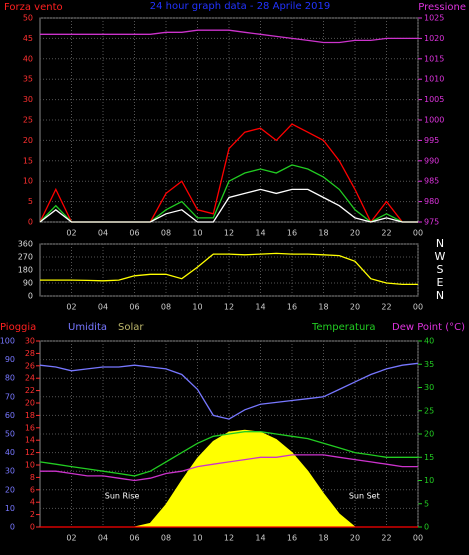 Image resolution: width=469 pixels, height=555 pixels. What do you see at coordinates (431, 160) in the screenshot?
I see `y2-tick-label: 990` at bounding box center [431, 160].